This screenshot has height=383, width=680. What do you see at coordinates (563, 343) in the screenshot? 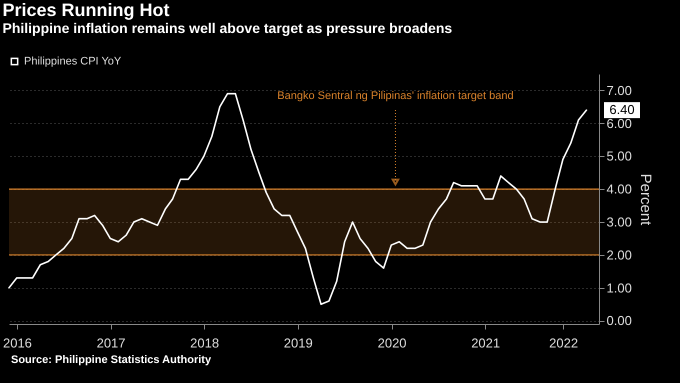
I see `x-tick-label: 2022` at bounding box center [563, 343].